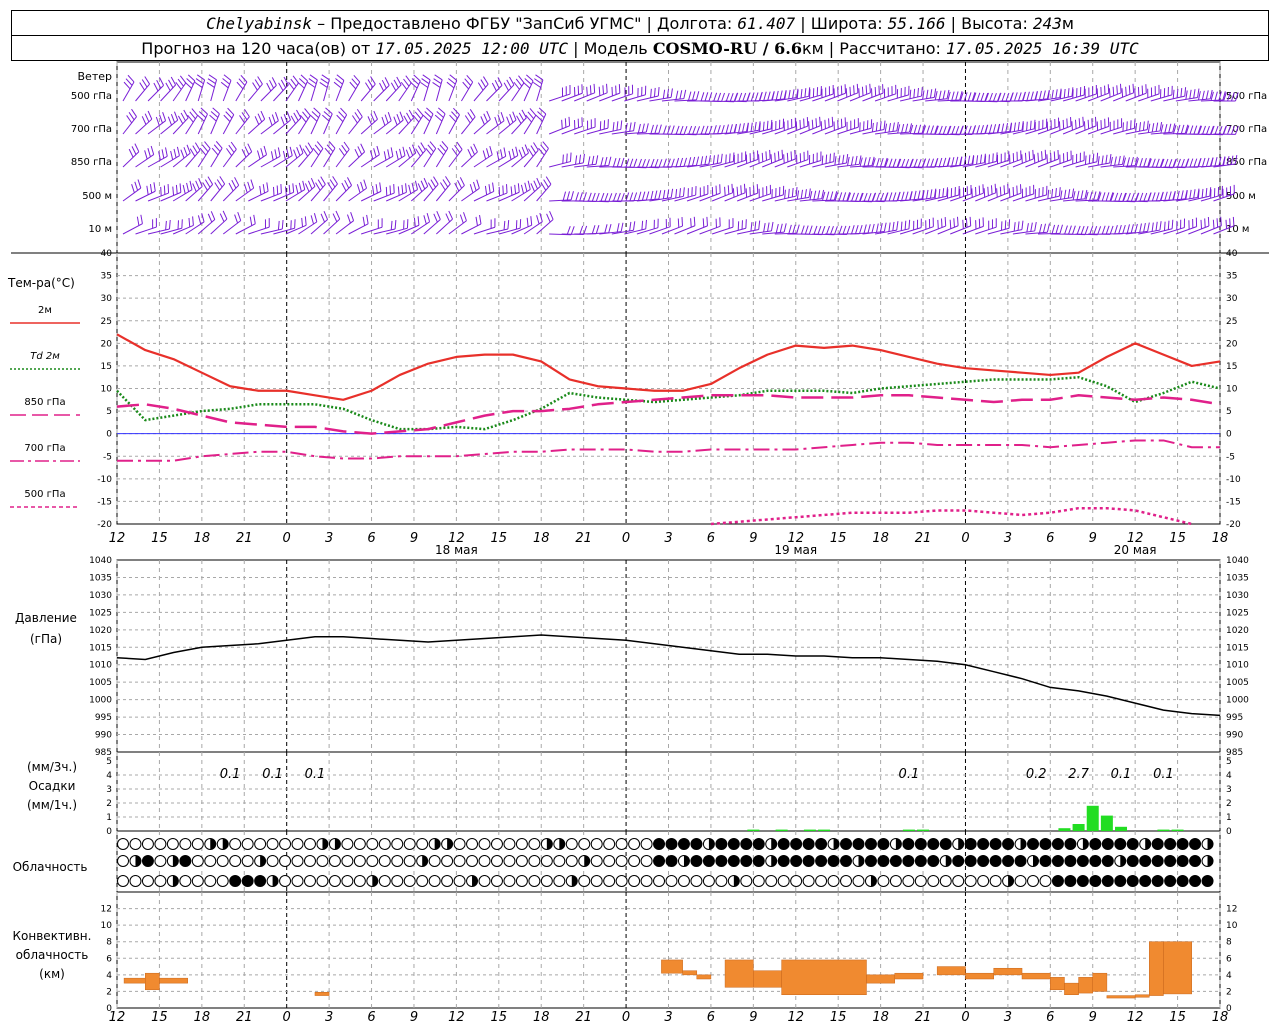 Image resolution: width=1280 pixels, height=1024 pixels. Describe the element at coordinates (711, 1017) in the screenshot. I see `hour-tick-label-bottom: 6` at that location.